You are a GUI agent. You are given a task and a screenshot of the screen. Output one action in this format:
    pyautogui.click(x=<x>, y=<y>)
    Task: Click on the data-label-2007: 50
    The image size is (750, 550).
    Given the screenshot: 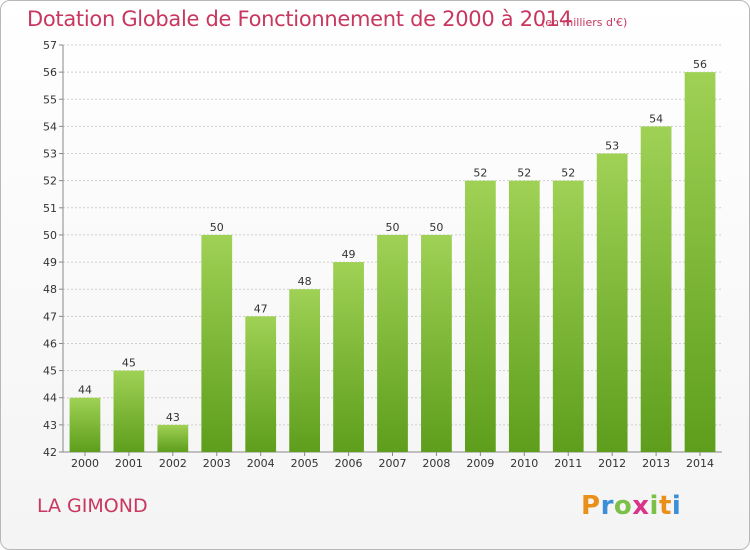 What is the action you would take?
    pyautogui.click(x=393, y=227)
    